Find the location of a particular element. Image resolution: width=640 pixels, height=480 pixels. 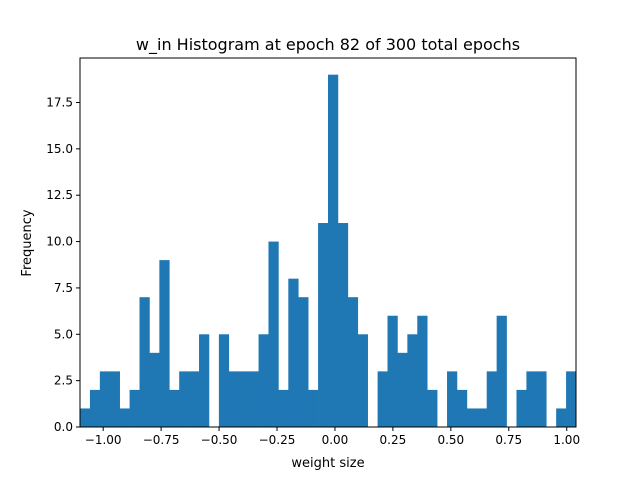

x-tick-label: −0.25 is located at coordinates (277, 440).